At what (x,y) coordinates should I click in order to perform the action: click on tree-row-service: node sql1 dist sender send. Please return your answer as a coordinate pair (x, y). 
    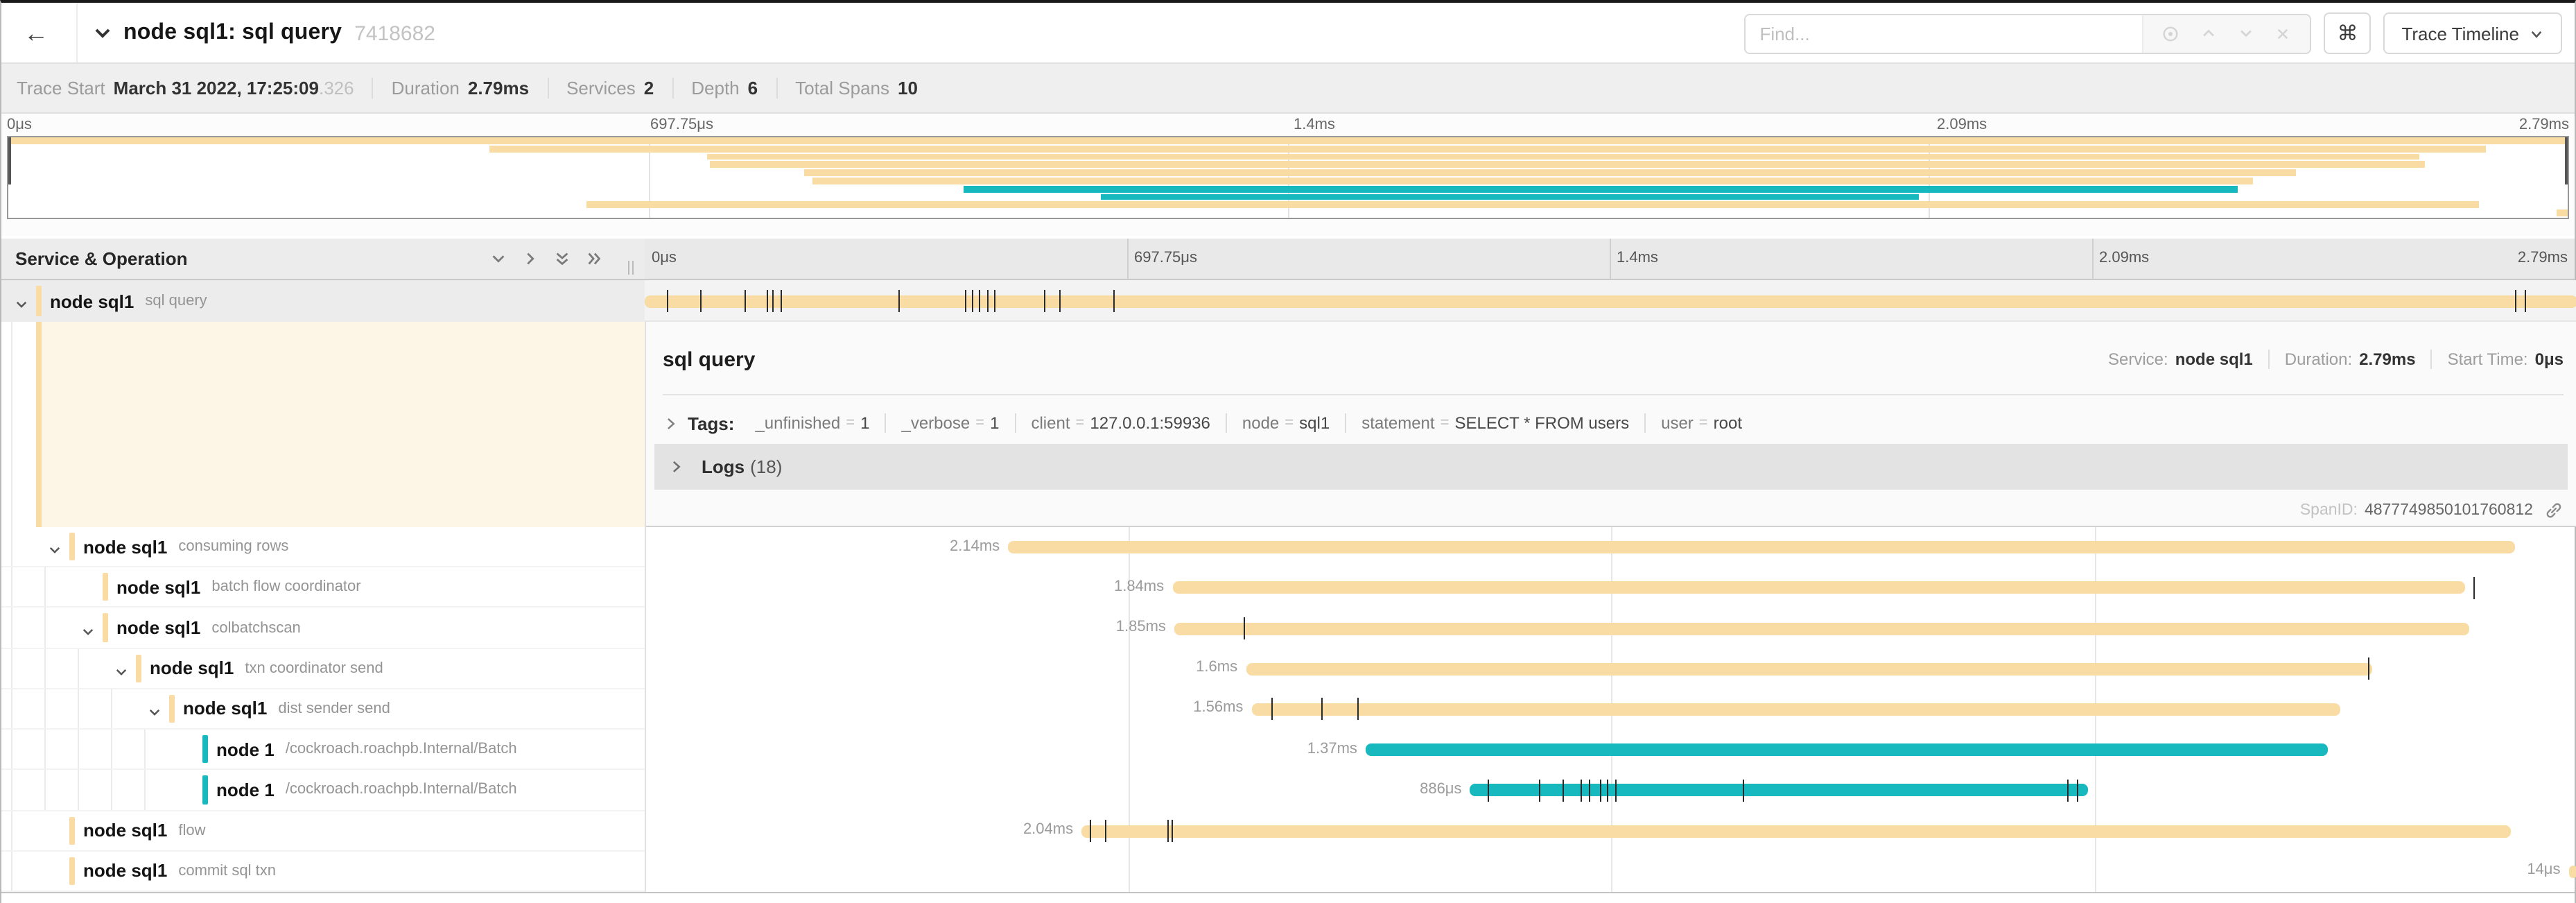
    Looking at the image, I should click on (323, 709).